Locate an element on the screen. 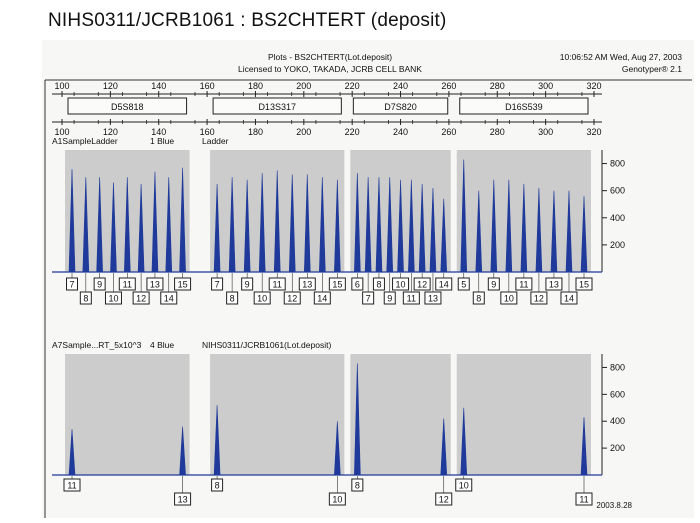 The height and width of the screenshot is (523, 700). allele-label: 15 is located at coordinates (584, 285).